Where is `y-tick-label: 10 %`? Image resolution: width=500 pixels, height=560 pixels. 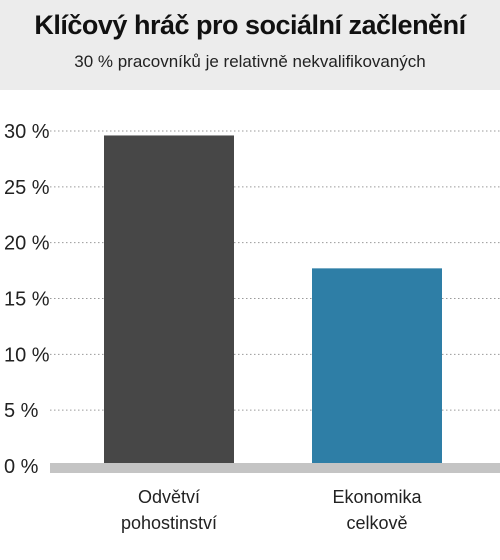 y-tick-label: 10 % is located at coordinates (27, 355).